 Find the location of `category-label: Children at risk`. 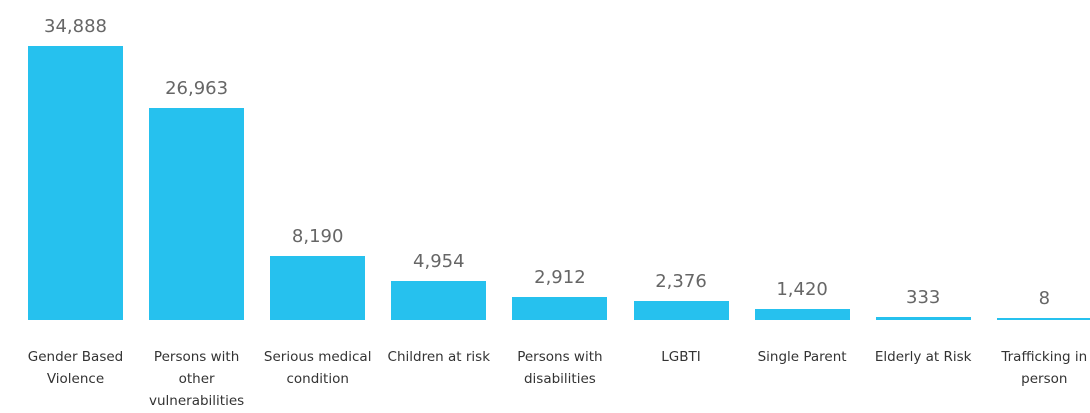

category-label: Children at risk is located at coordinates (439, 357).